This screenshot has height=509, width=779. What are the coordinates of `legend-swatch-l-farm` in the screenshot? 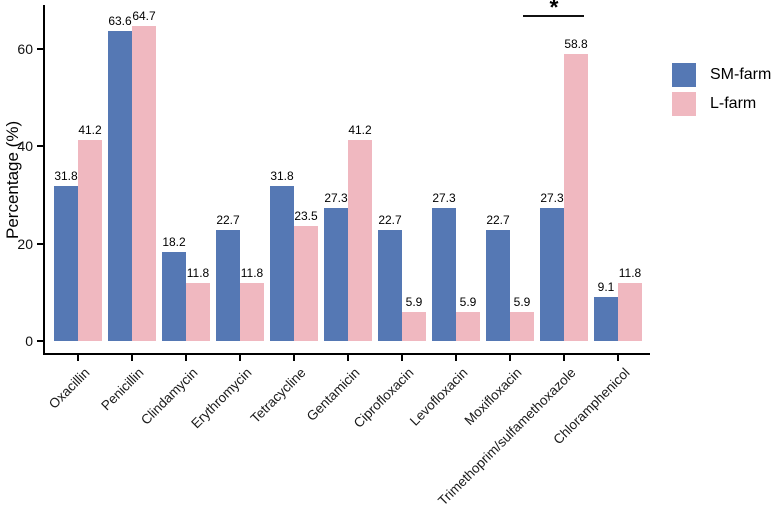 It's located at (684, 104).